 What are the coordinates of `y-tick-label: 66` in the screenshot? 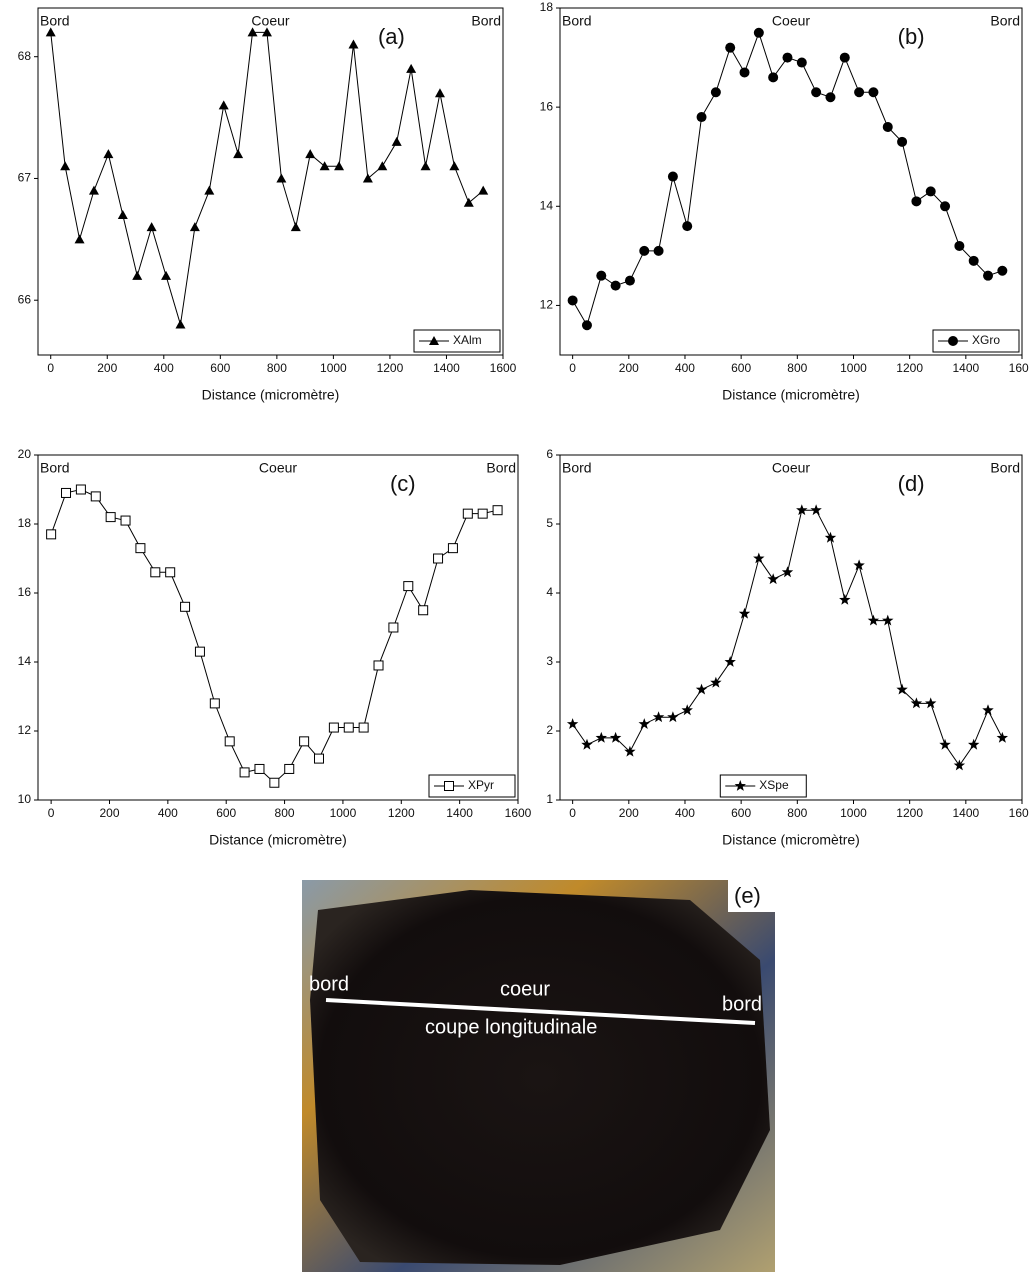 It's located at (25, 299).